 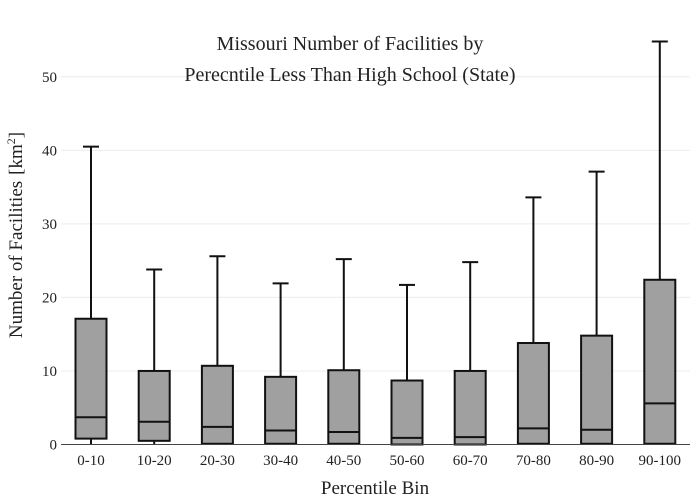 What do you see at coordinates (16, 135) in the screenshot?
I see `y-axis-label-unit-close: ]` at bounding box center [16, 135].